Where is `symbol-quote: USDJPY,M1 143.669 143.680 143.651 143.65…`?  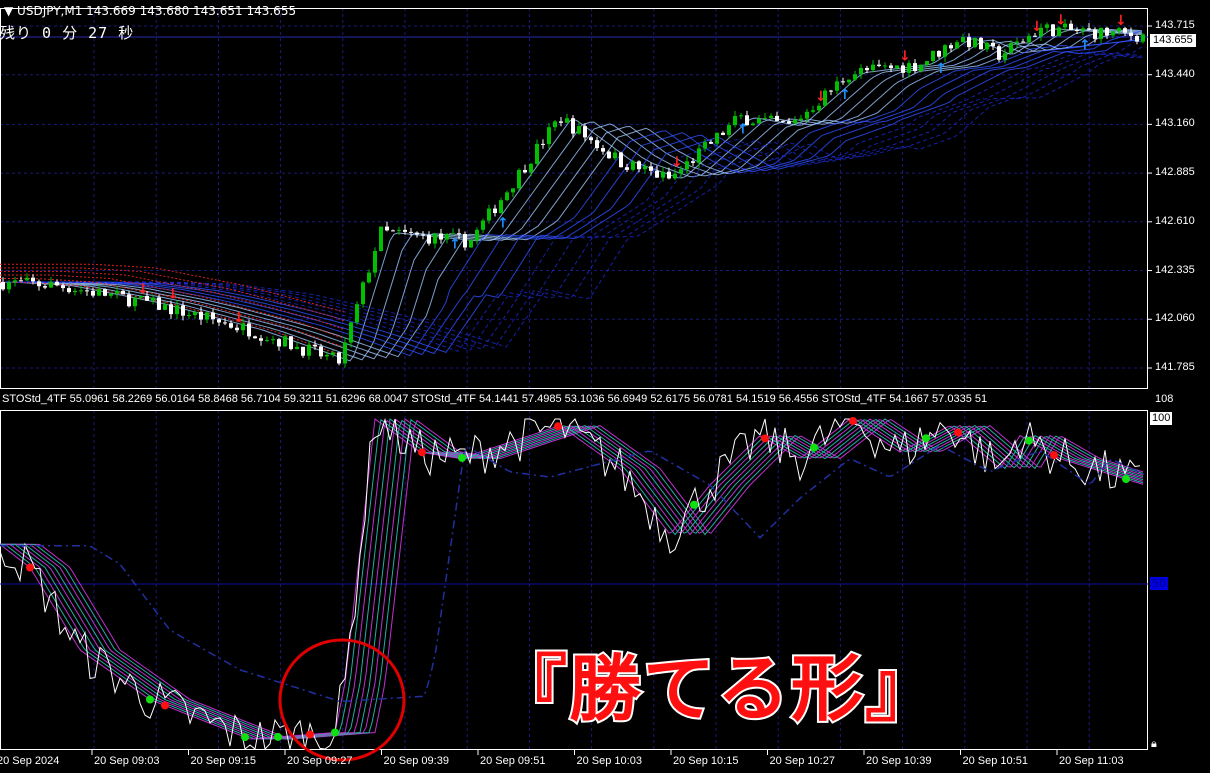 symbol-quote: USDJPY,M1 143.669 143.680 143.651 143.65… is located at coordinates (157, 11).